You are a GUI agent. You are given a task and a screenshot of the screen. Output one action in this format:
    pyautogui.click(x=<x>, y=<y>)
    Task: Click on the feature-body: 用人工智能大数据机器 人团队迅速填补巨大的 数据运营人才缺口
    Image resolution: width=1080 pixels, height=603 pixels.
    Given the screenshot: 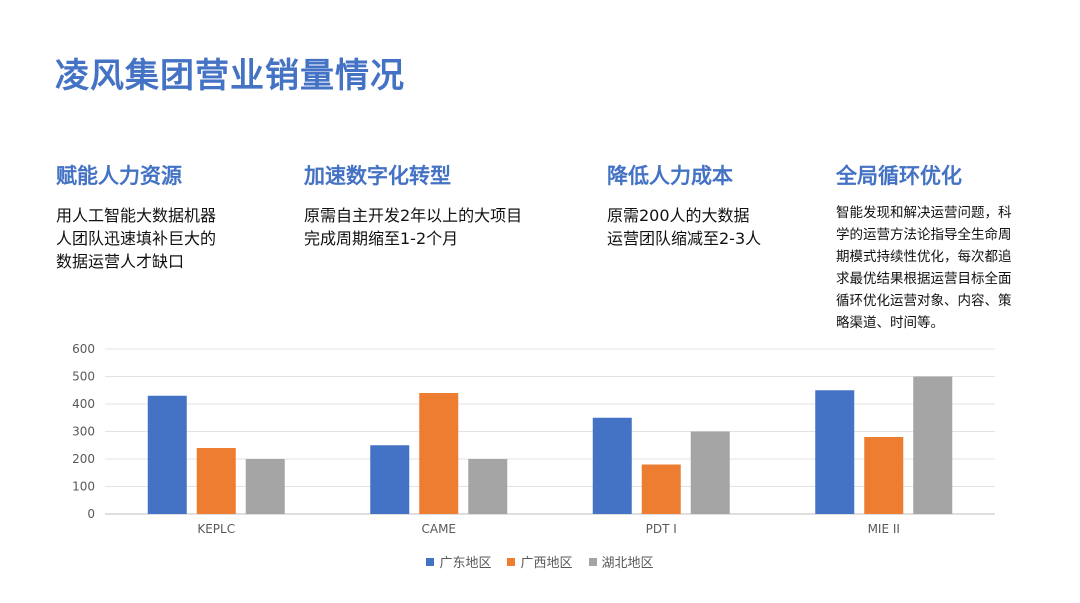 What is the action you would take?
    pyautogui.click(x=136, y=238)
    